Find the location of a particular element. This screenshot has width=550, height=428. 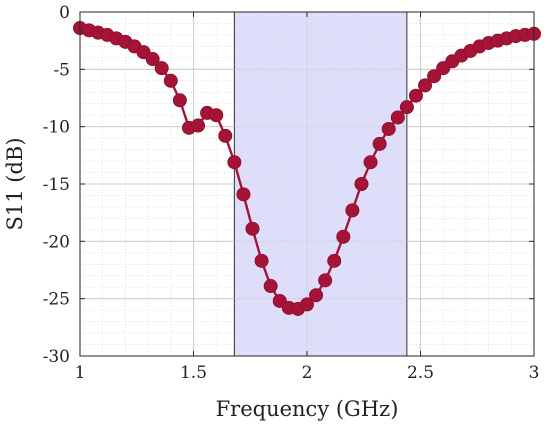

x-tick-label: 1.5 is located at coordinates (193, 373).